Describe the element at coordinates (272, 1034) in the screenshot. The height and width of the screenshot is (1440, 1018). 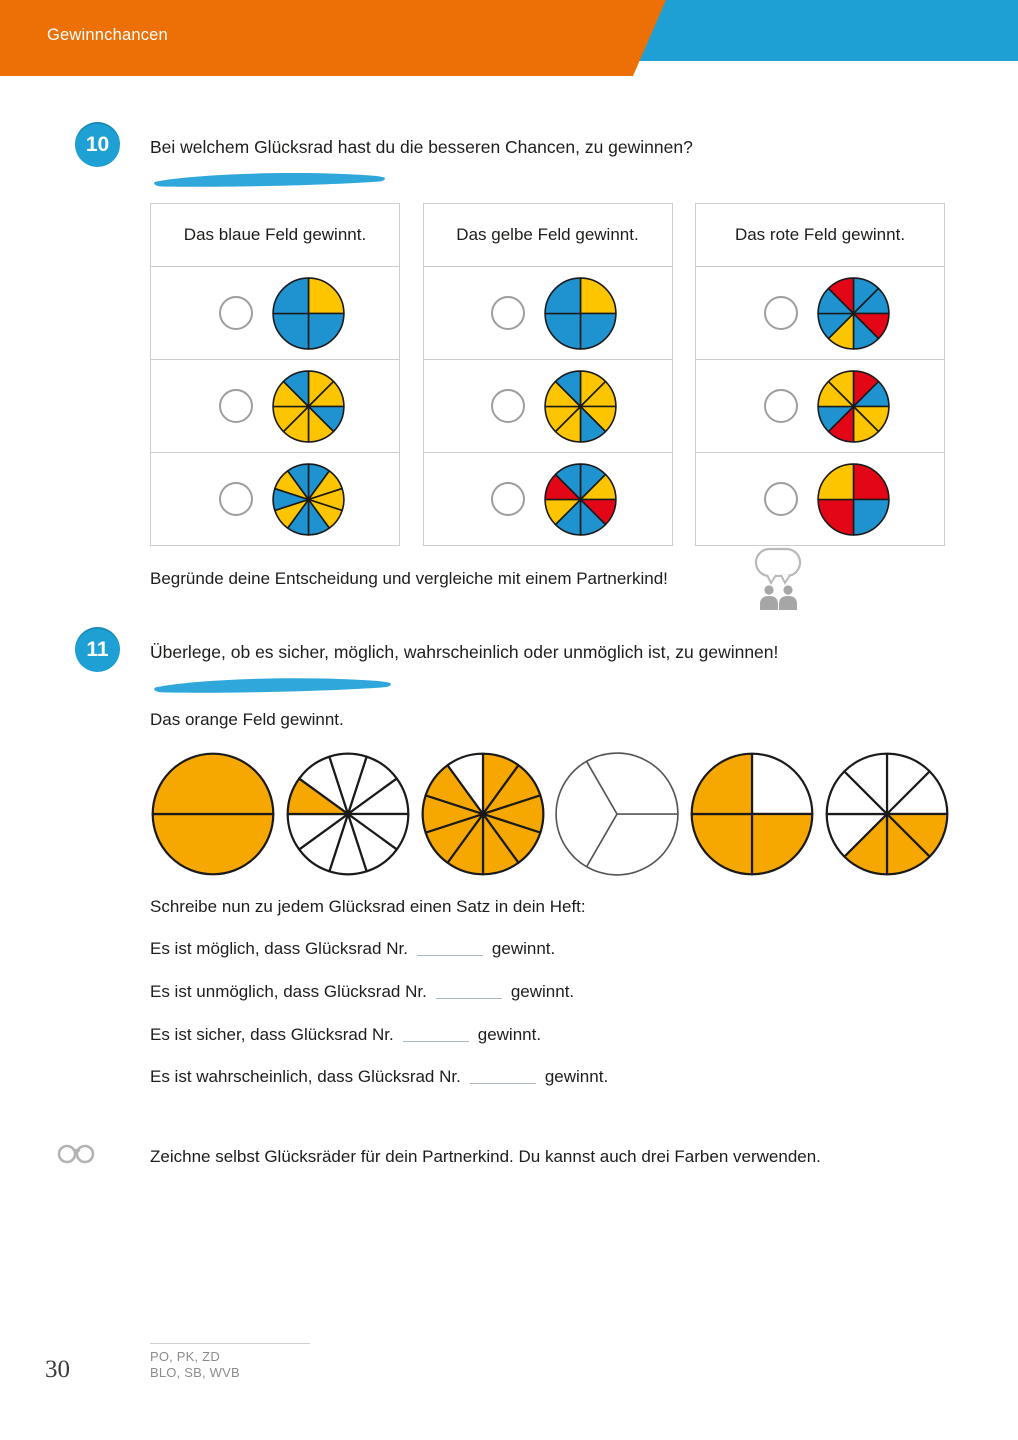
I see `sentence-before: Es ist sicher, dass Glücksrad Nr.` at that location.